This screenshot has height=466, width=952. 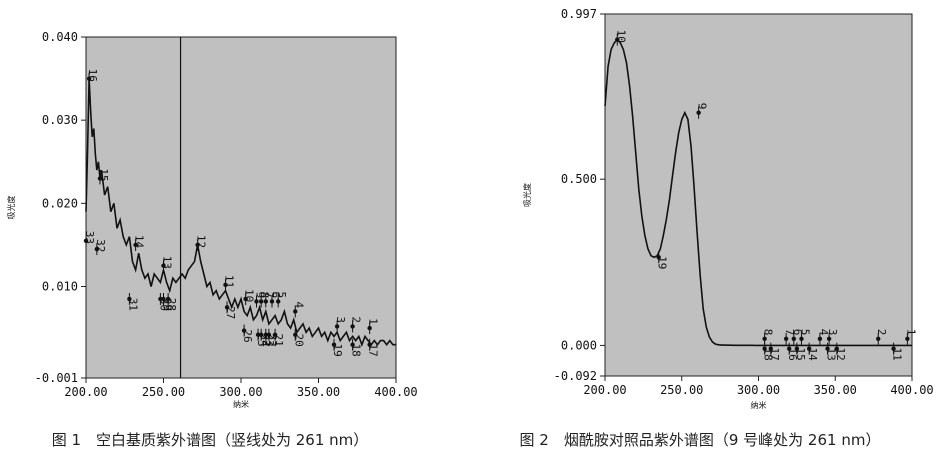 What do you see at coordinates (264, 341) in the screenshot?
I see `peak-label-24: 24` at bounding box center [264, 341].